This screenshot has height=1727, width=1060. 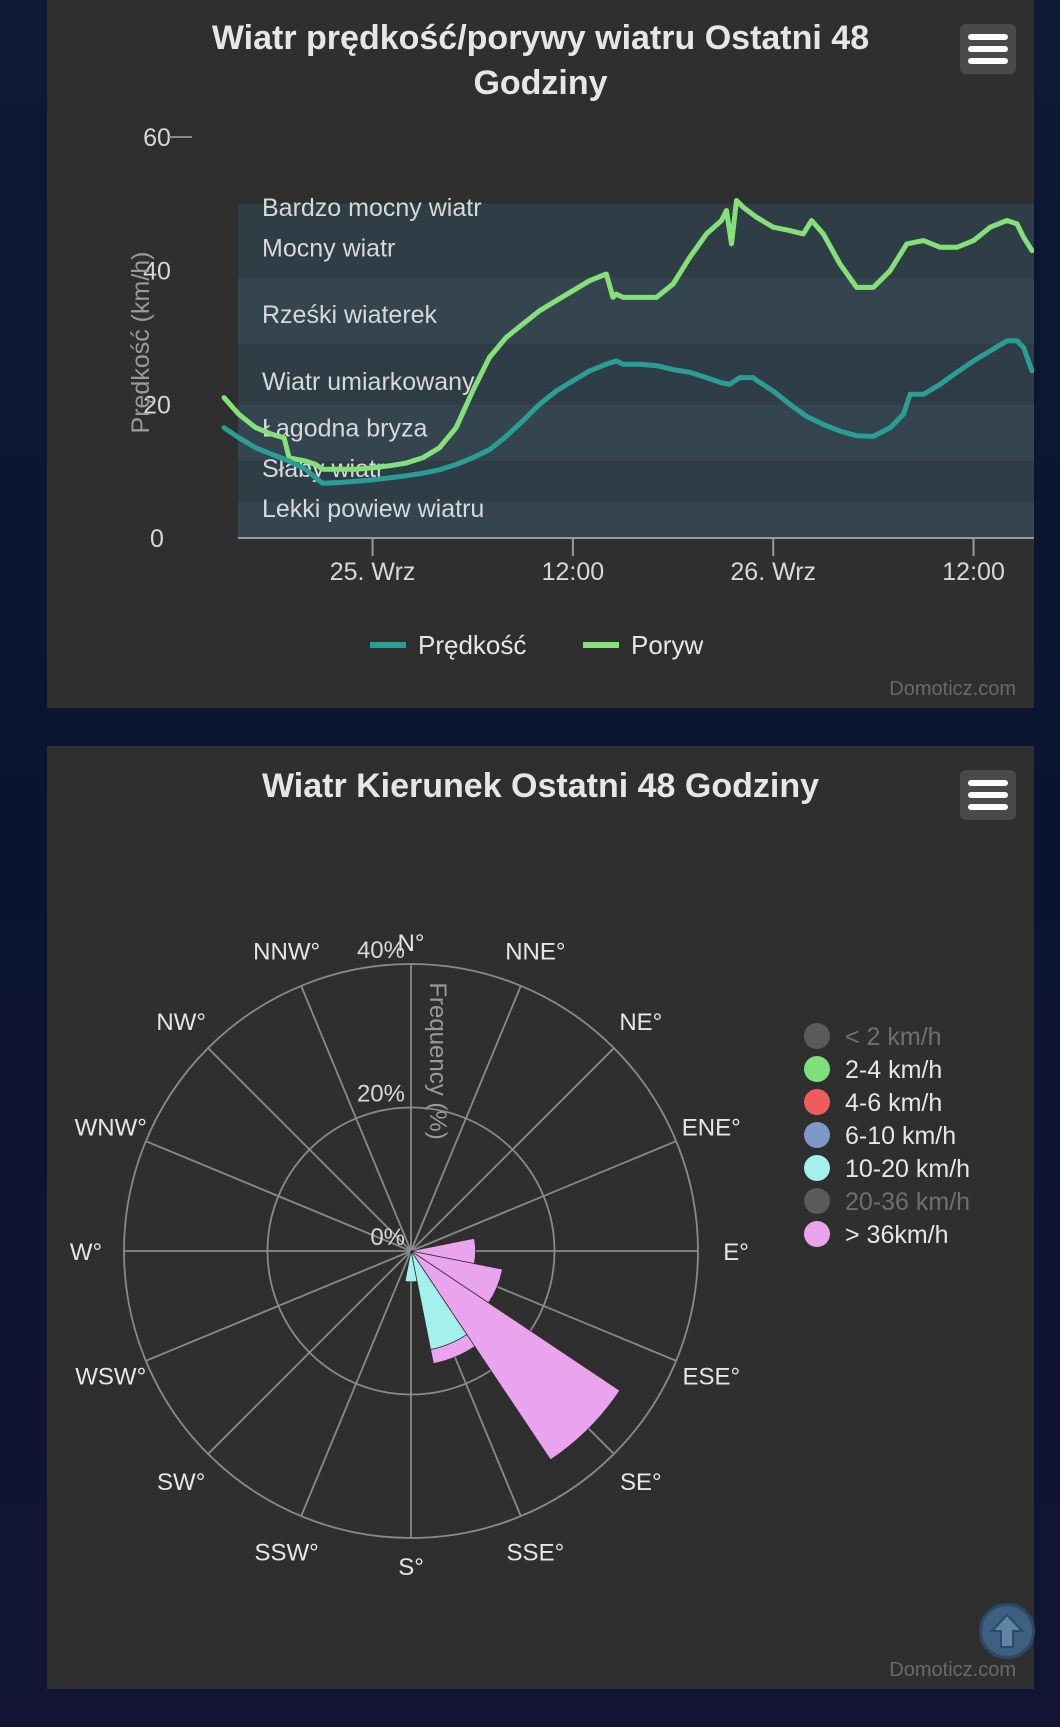 I want to click on direction-chart-credit: Domoticz.com, so click(x=952, y=1670).